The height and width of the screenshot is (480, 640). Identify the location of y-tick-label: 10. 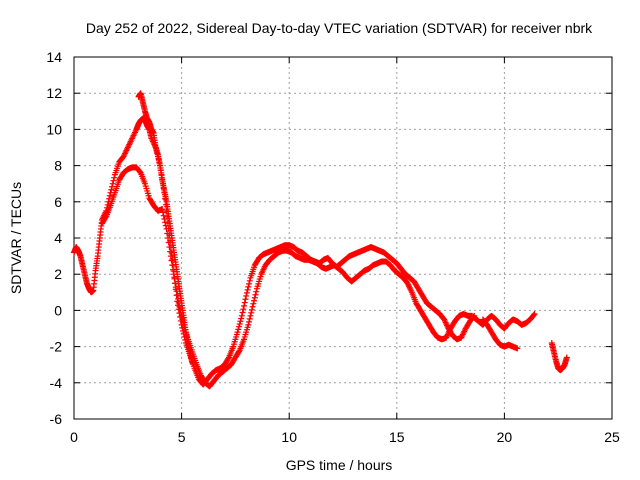
(54, 129).